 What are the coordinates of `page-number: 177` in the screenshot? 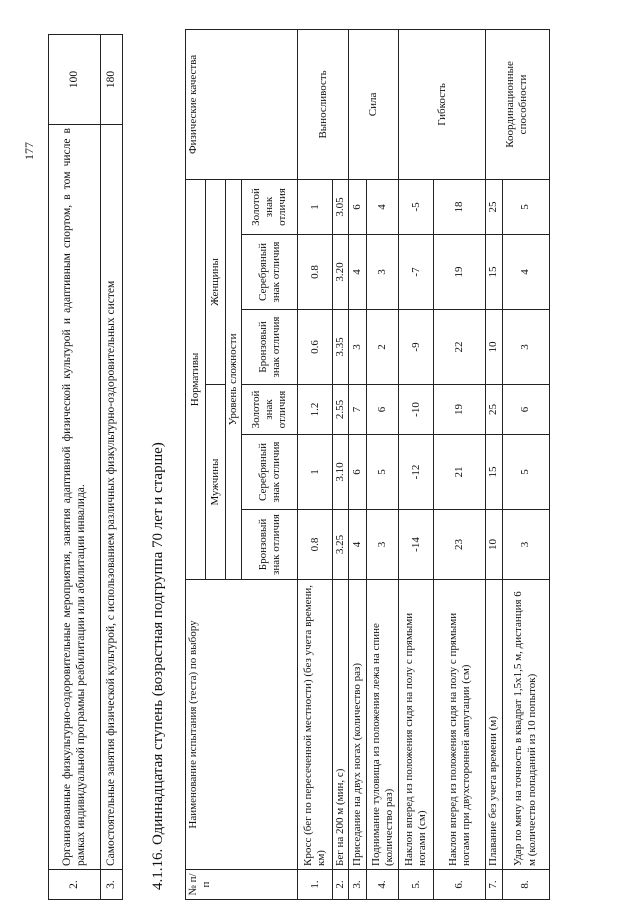 It's located at (29, 151).